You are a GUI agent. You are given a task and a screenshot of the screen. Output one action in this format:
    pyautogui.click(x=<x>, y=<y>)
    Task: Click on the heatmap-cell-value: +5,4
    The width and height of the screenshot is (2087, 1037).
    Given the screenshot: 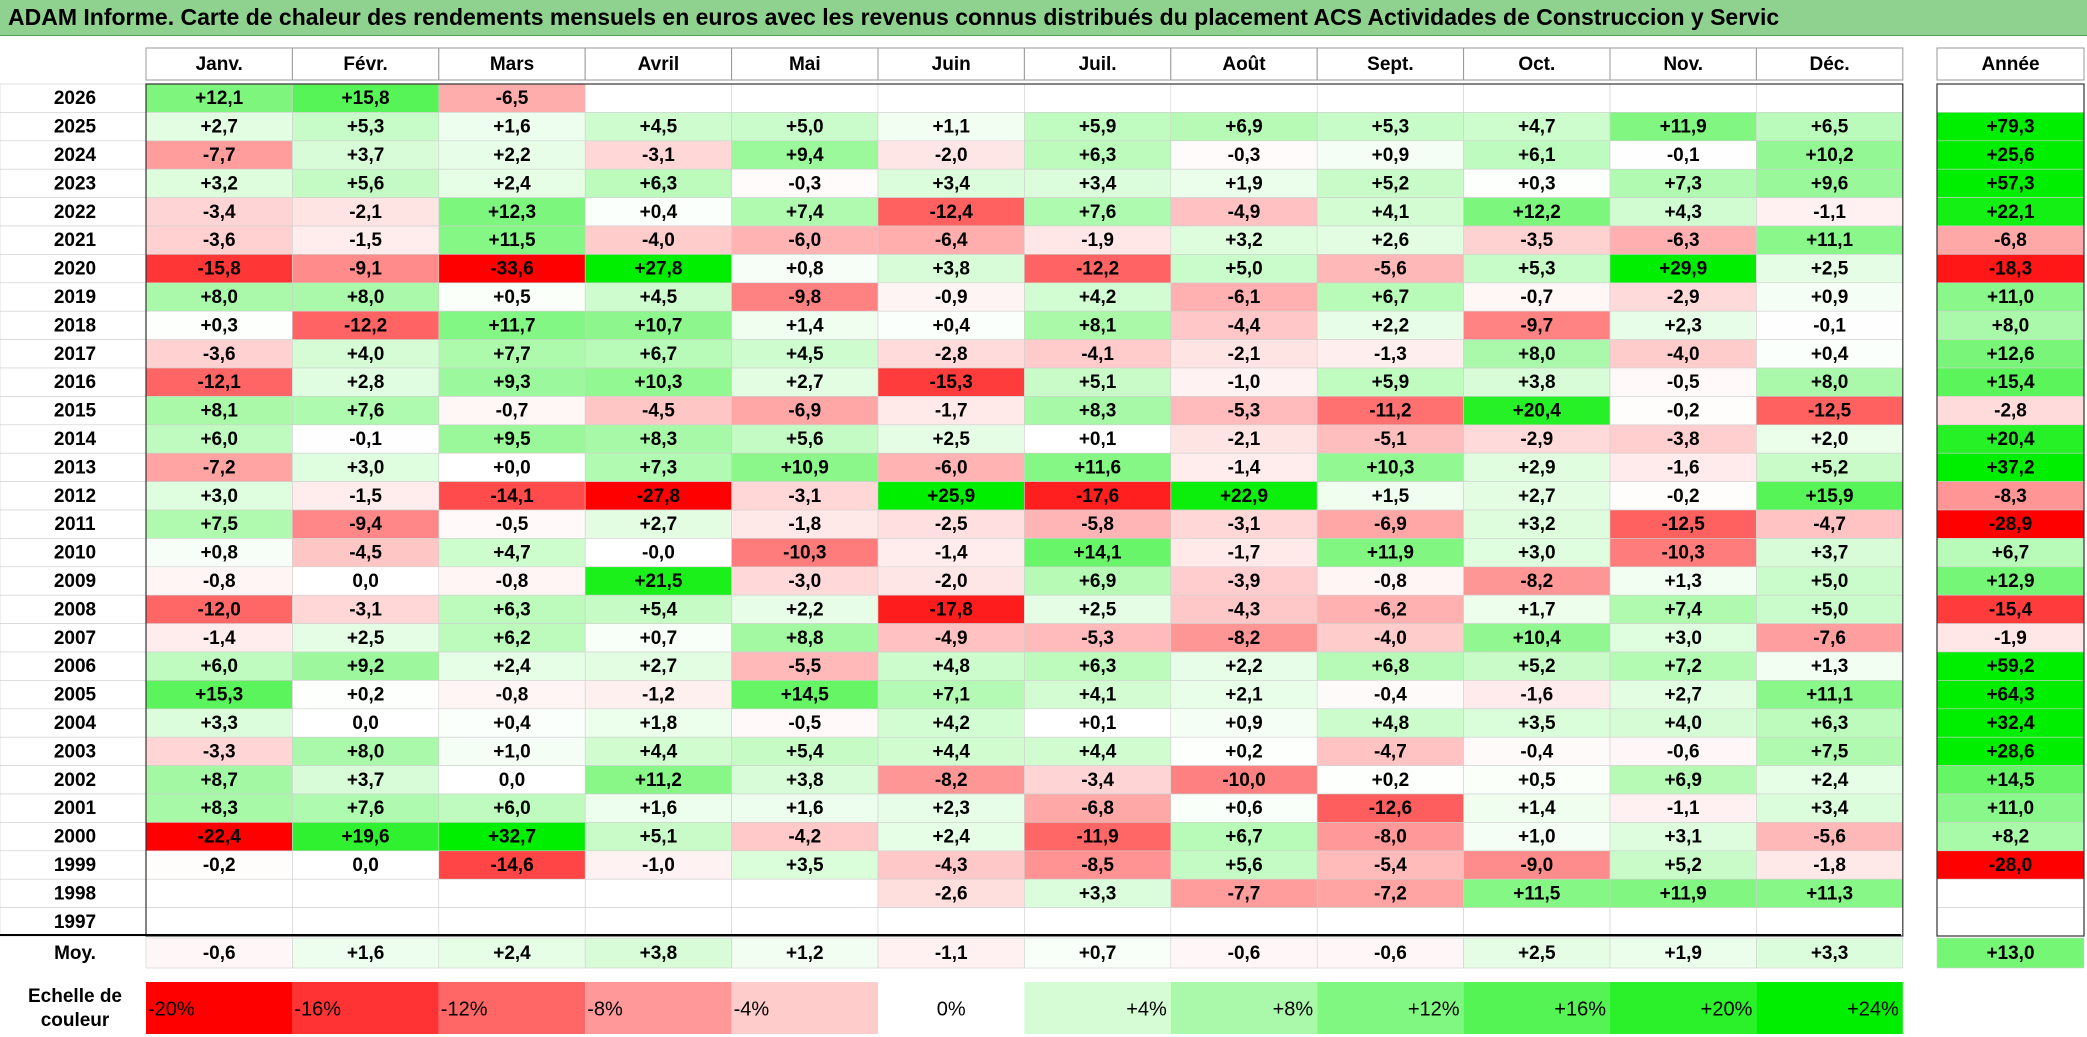 What is the action you would take?
    pyautogui.click(x=659, y=609)
    